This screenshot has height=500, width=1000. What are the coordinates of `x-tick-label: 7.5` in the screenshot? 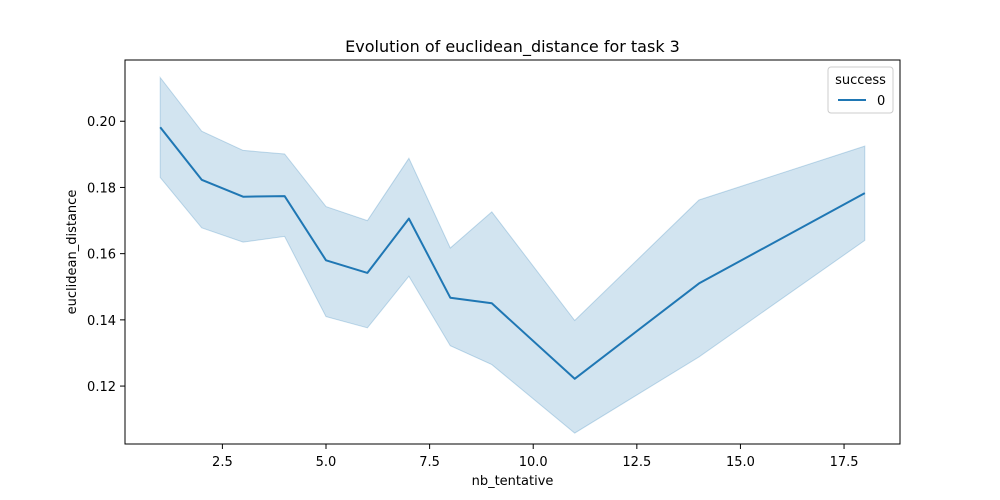 It's located at (429, 462).